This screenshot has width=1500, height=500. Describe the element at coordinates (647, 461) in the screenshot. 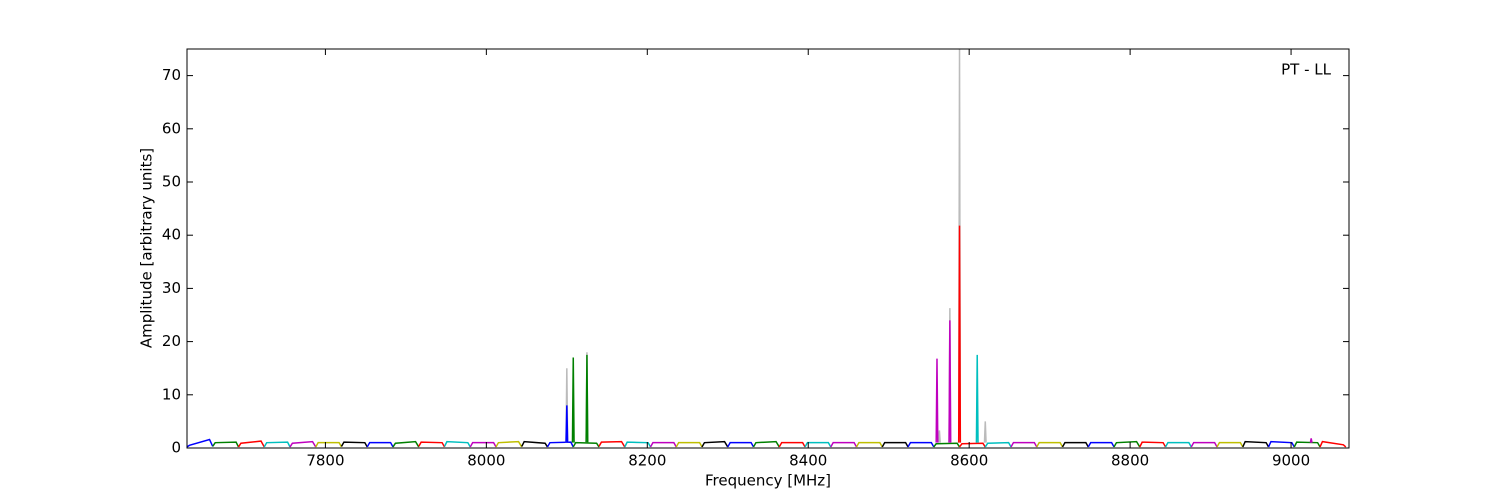

I see `x-tick-label: 8200` at that location.